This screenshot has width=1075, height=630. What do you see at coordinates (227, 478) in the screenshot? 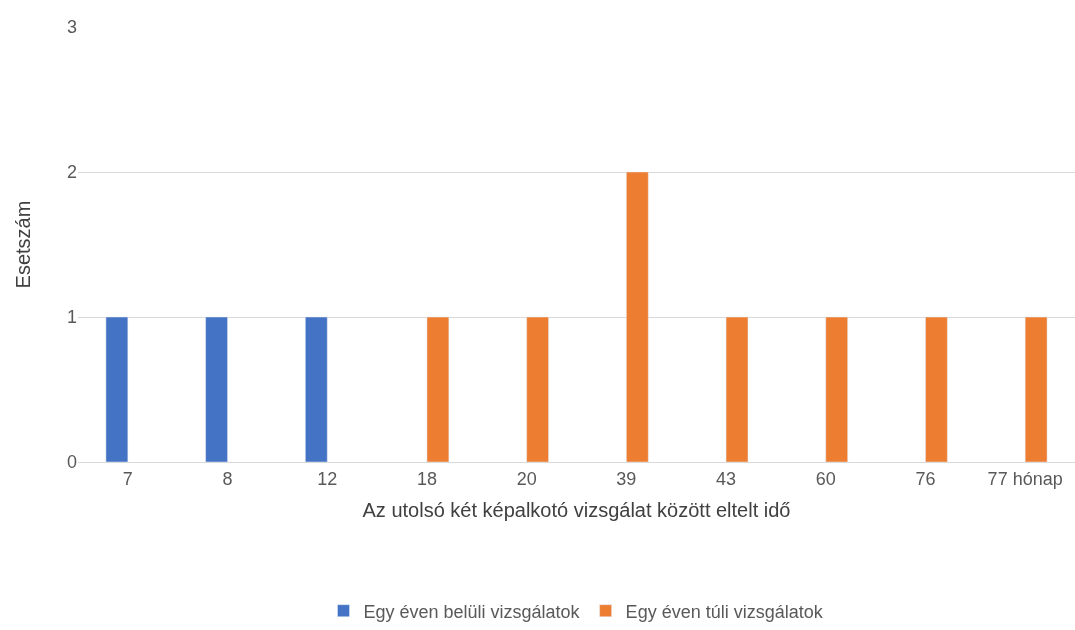
I see `x-tick-label: 8` at bounding box center [227, 478].